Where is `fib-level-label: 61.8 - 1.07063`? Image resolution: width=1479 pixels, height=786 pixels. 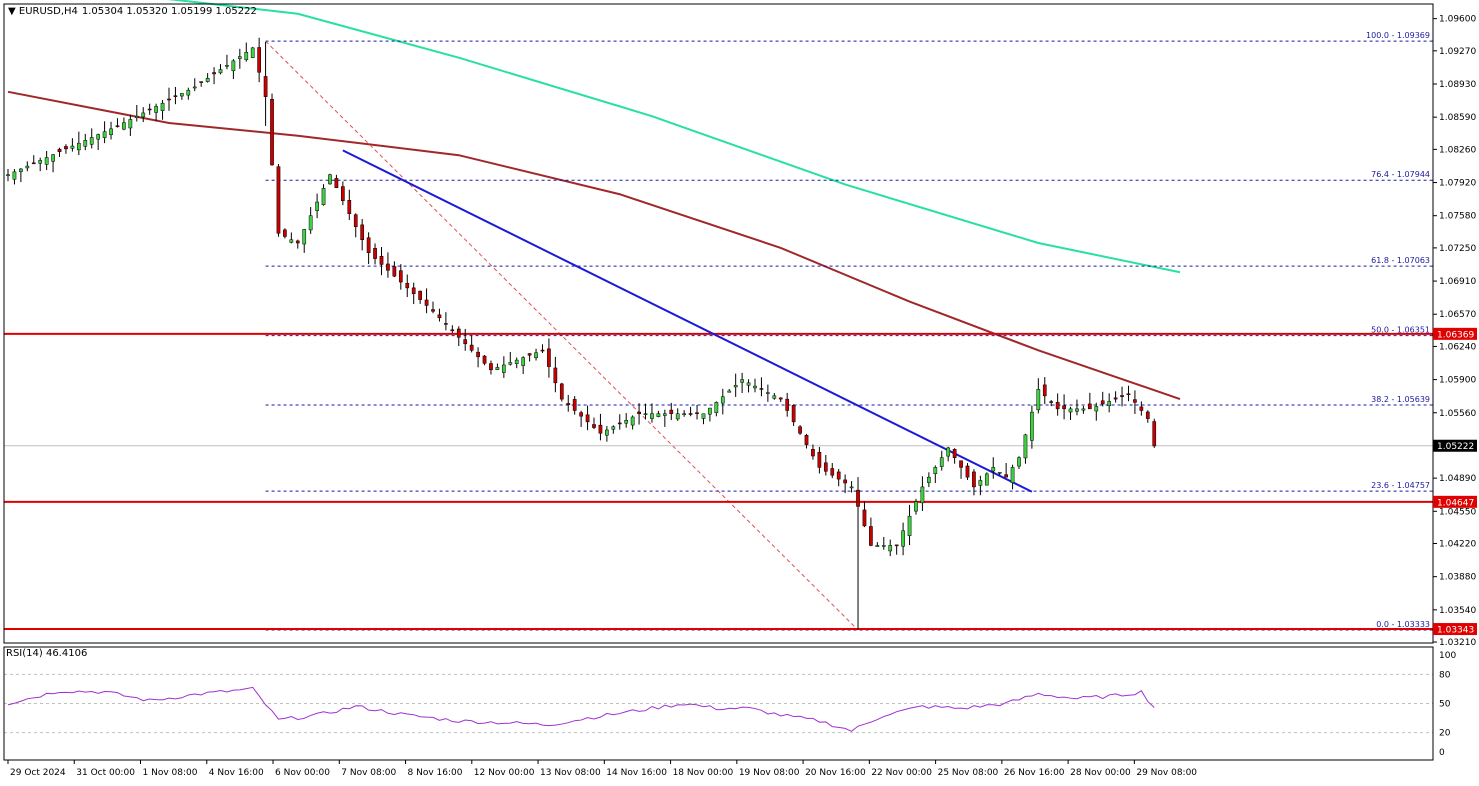 fib-level-label: 61.8 - 1.07063 is located at coordinates (1400, 260).